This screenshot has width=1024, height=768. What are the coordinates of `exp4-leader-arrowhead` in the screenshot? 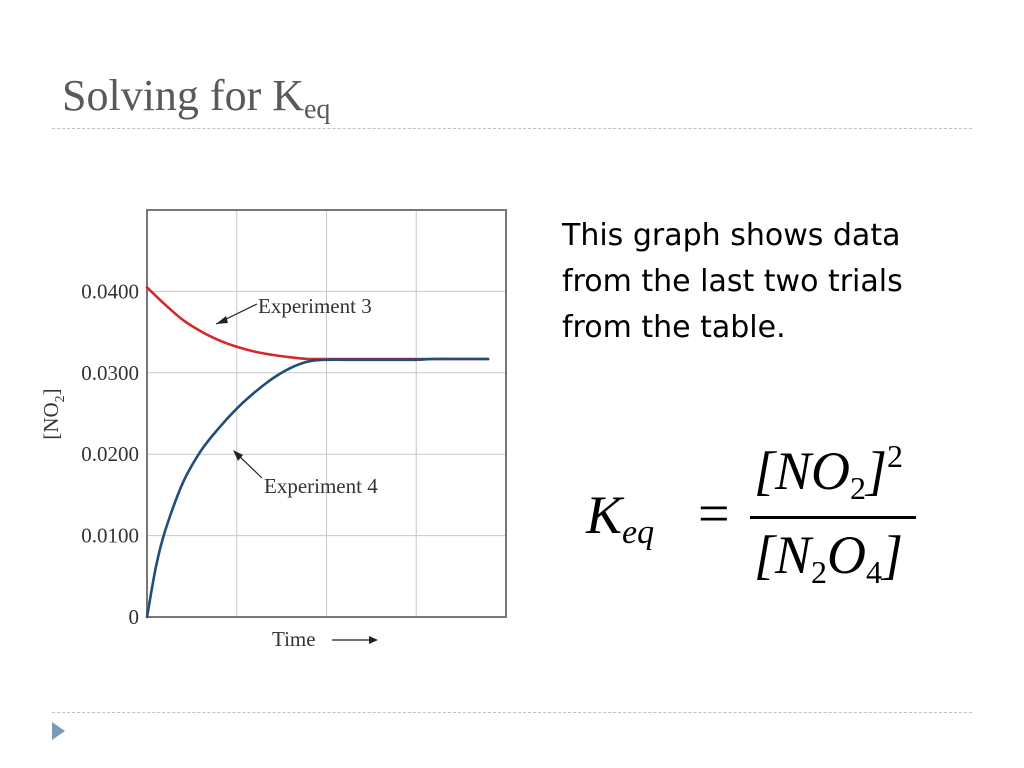 It's located at (238, 455).